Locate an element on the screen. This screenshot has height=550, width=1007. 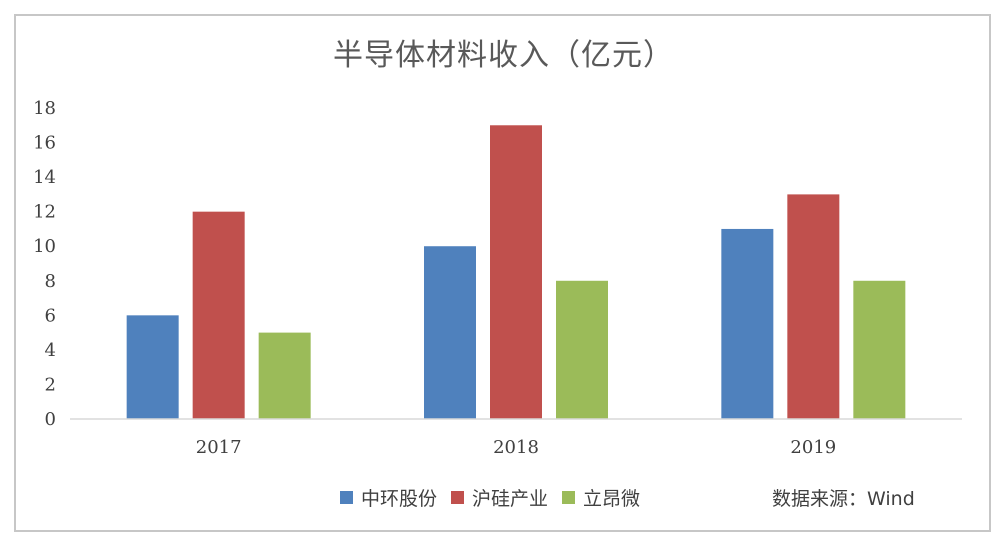
y-tick-label: 16 is located at coordinates (44, 143).